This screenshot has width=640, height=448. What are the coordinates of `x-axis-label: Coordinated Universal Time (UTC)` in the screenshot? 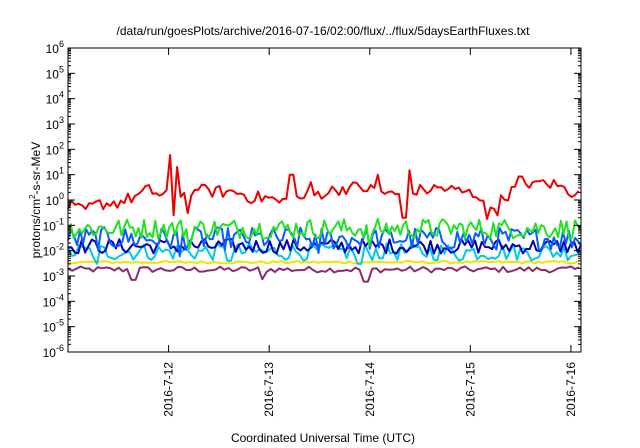 It's located at (323, 438).